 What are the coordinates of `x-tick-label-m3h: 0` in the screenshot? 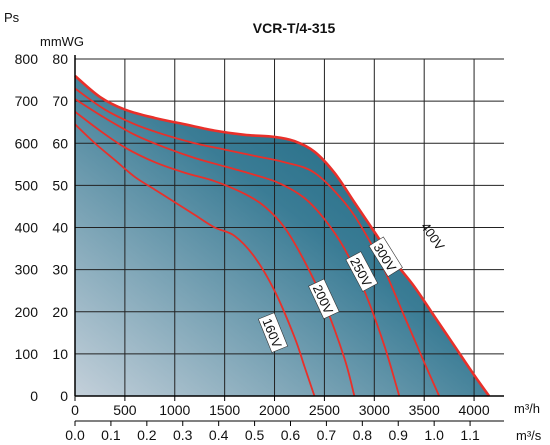 It's located at (75, 410).